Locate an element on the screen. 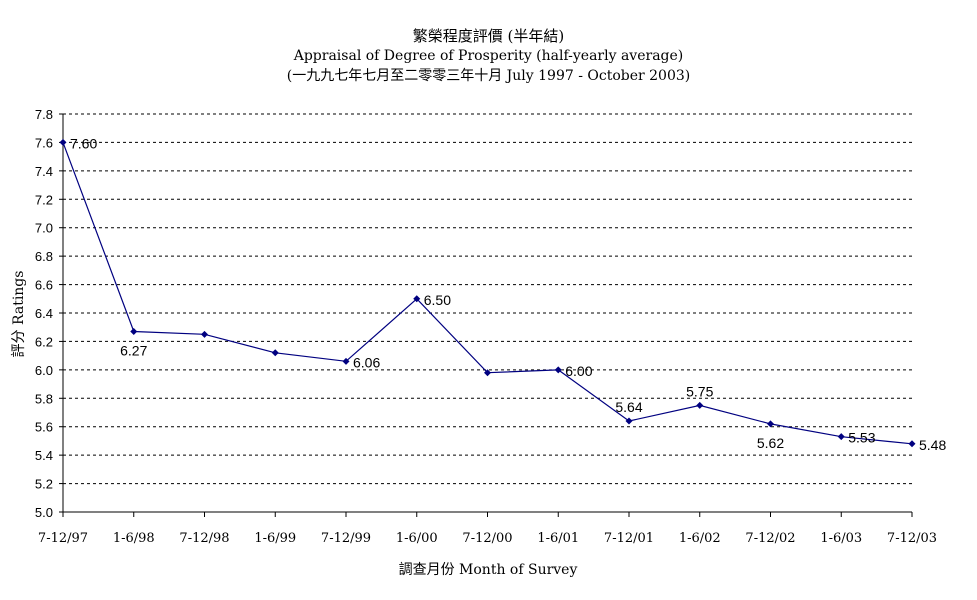  x-tick-label: 7-12/01 is located at coordinates (629, 538).